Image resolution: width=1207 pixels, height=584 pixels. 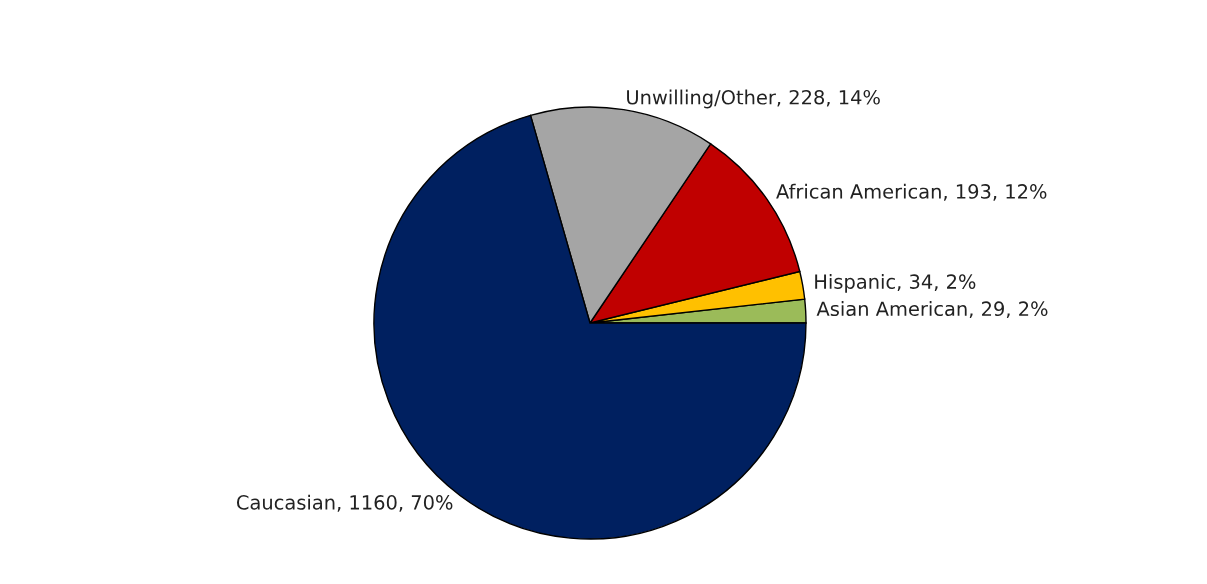 I want to click on slice-label: Caucasian, 1160, 70%, so click(x=344, y=503).